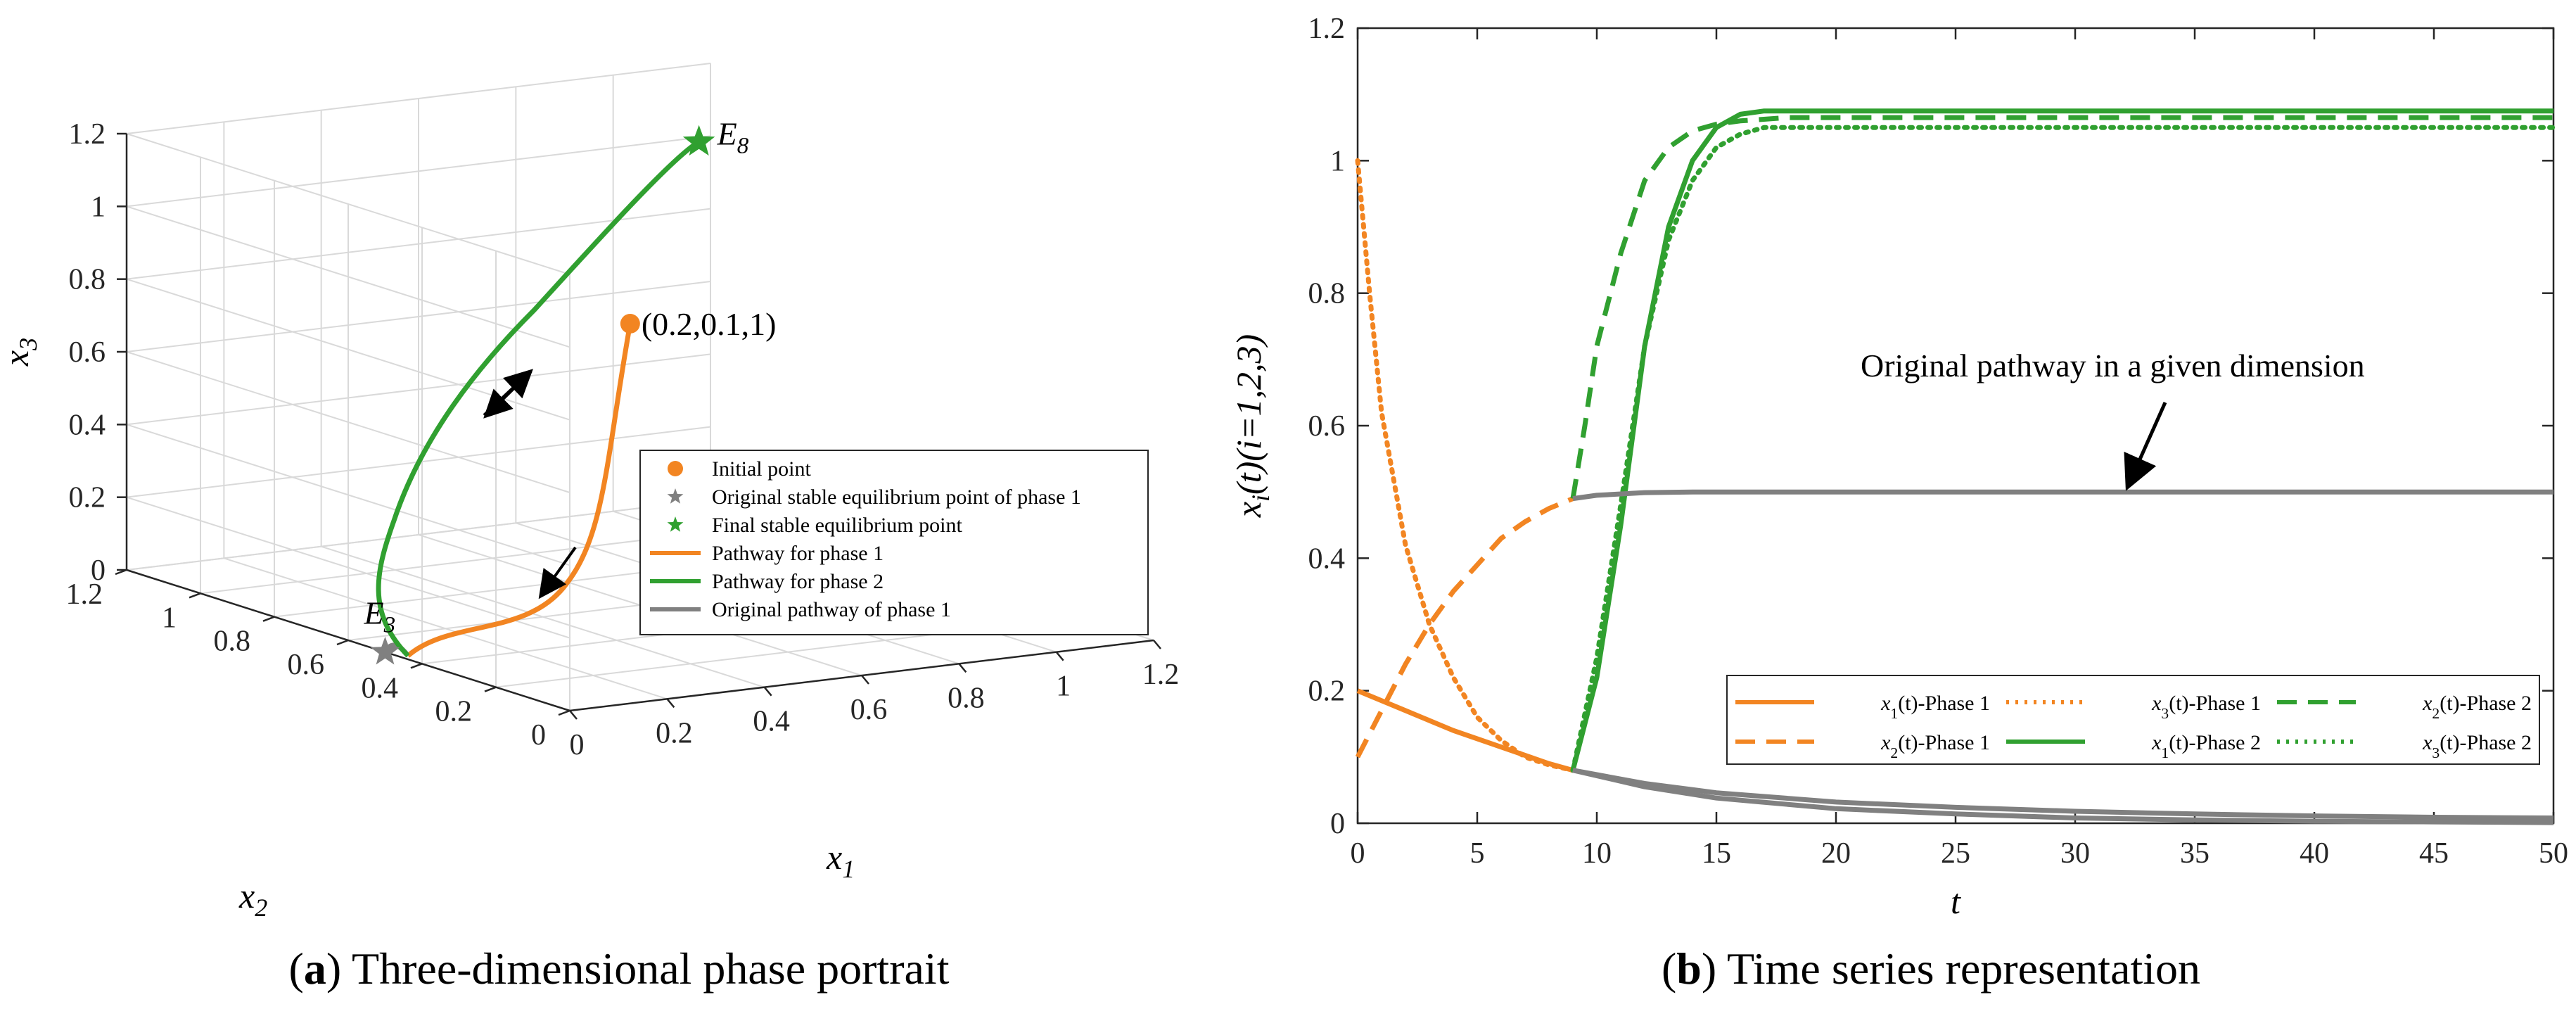 This screenshot has height=1009, width=2576. I want to click on legend-item: Initial point, so click(739, 469).